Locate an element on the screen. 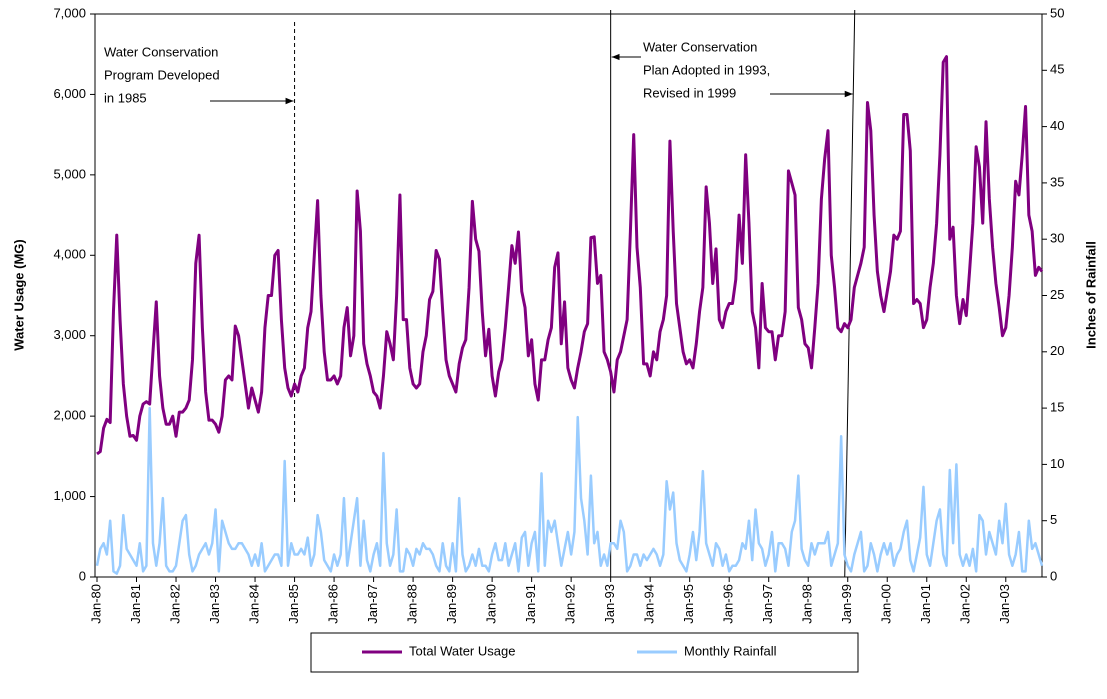 The image size is (1107, 699). y2-tick-label: 50 is located at coordinates (1057, 12).